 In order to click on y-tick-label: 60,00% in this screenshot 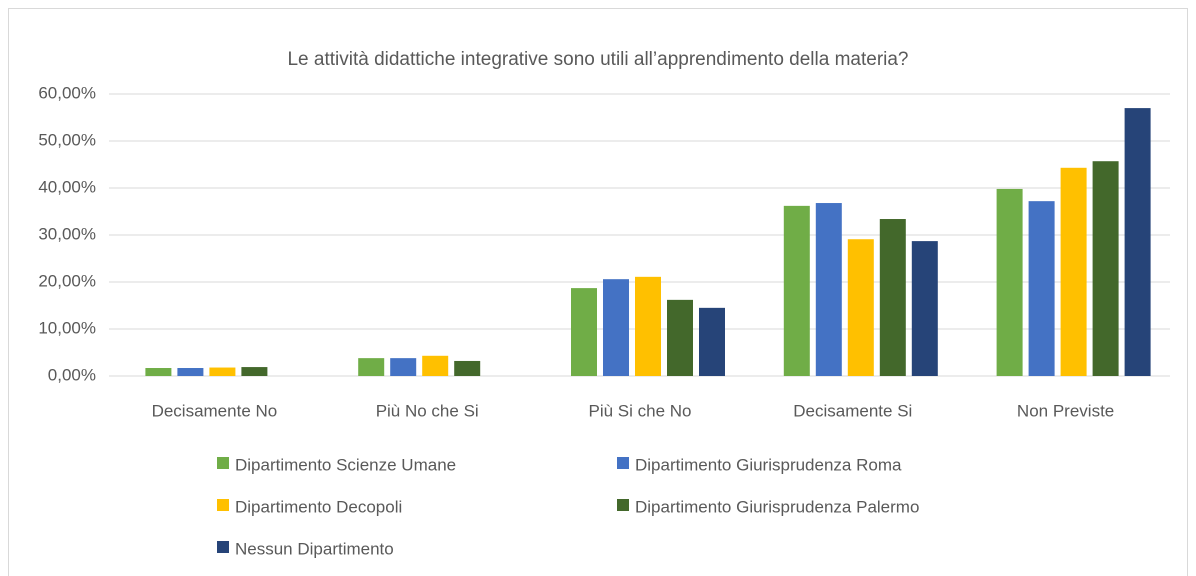, I will do `click(67, 92)`.